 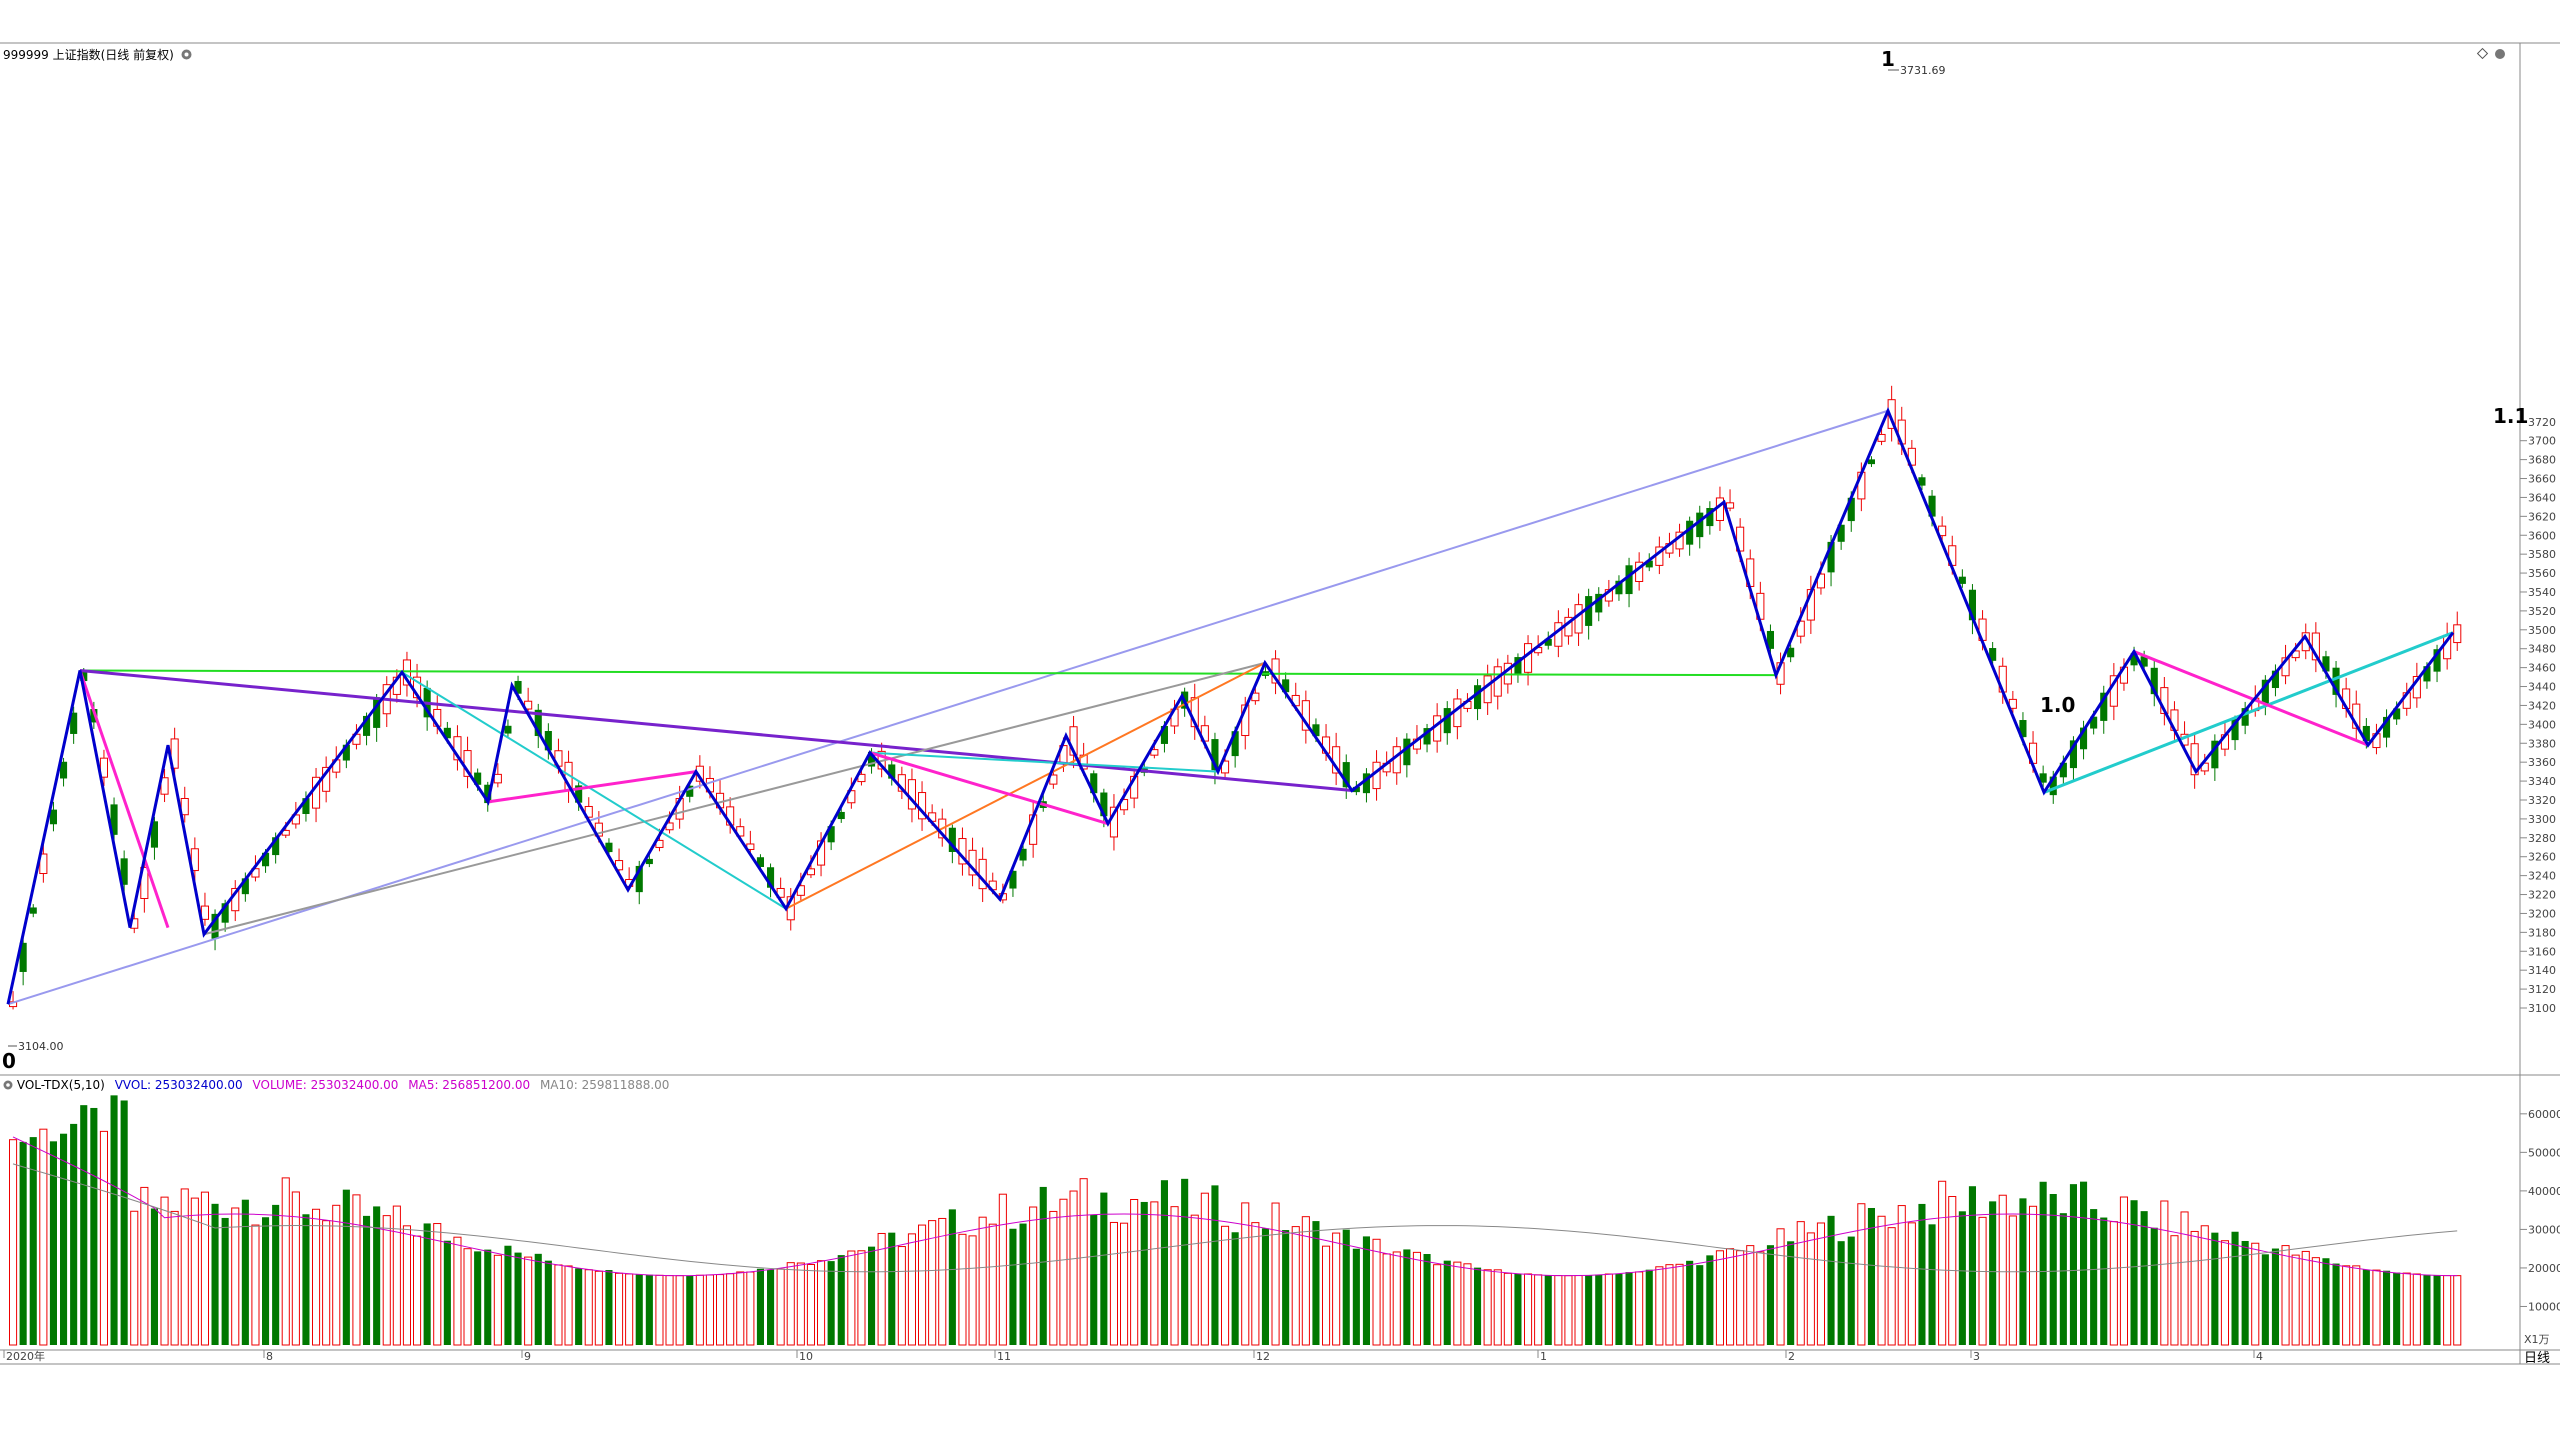 What do you see at coordinates (1235, 1206) in the screenshot?
I see `volume-ma5-line` at bounding box center [1235, 1206].